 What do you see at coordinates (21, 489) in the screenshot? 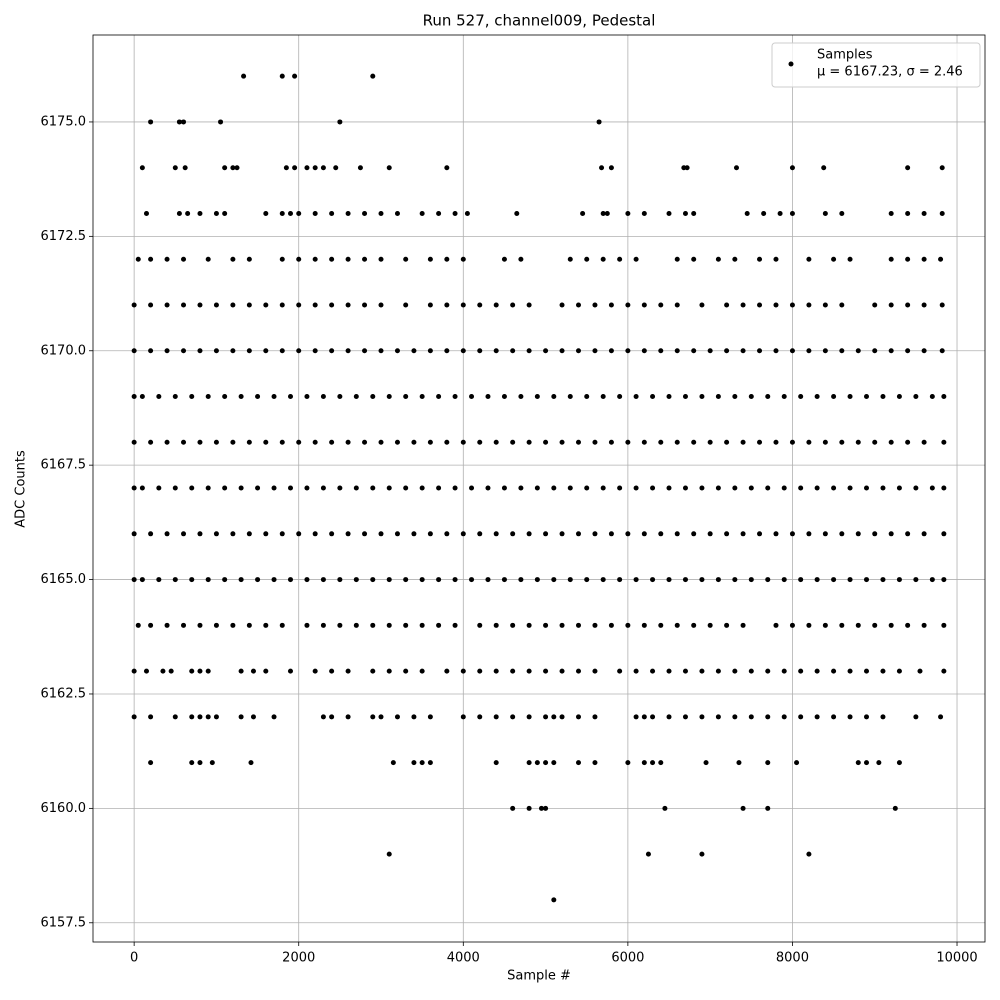
I see `y-axis-label: ADC Counts` at bounding box center [21, 489].